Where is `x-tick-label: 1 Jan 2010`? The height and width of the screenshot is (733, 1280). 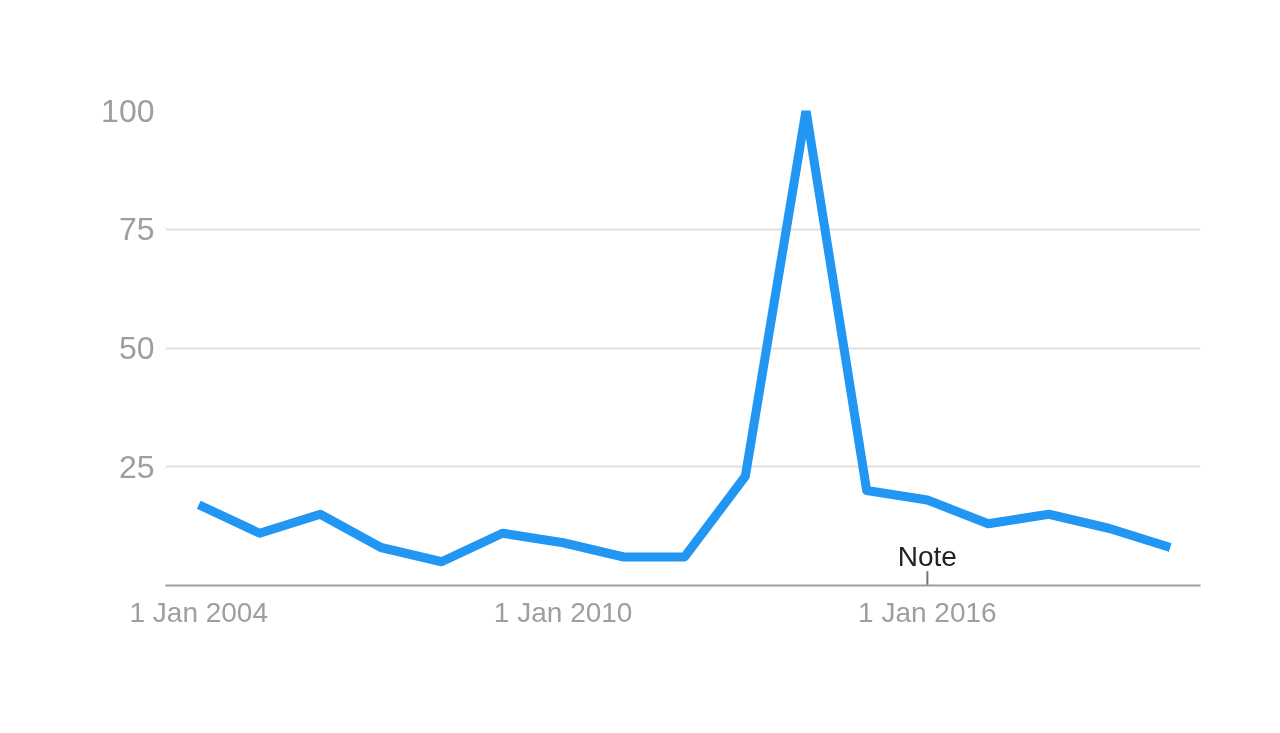
x-tick-label: 1 Jan 2010 is located at coordinates (563, 612).